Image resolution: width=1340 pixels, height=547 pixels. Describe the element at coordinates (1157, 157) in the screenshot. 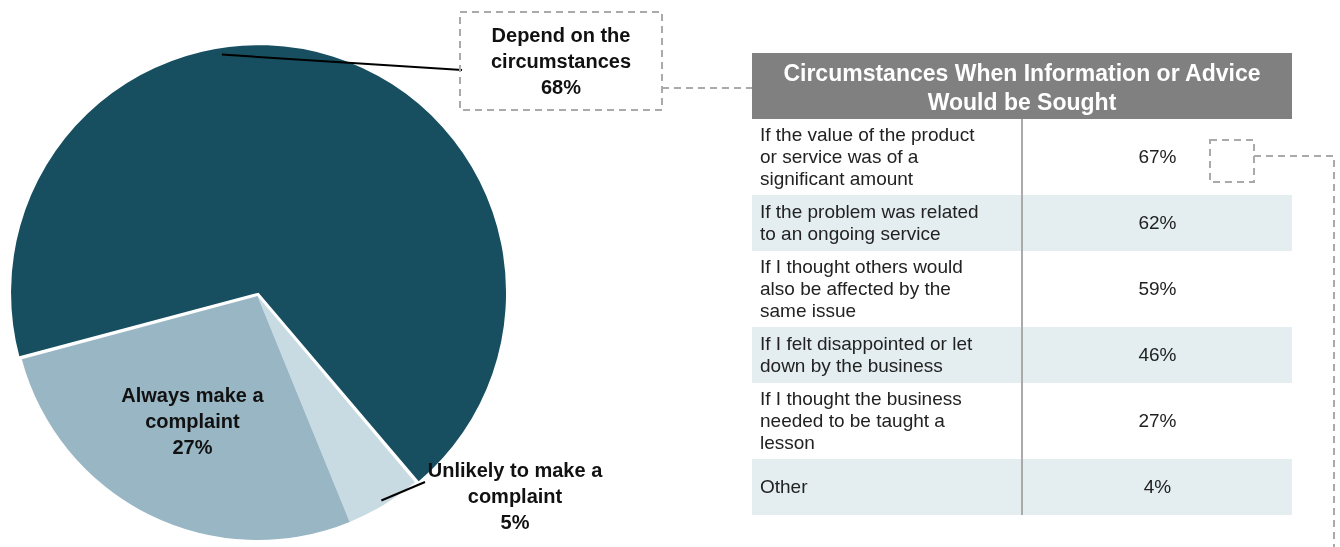

I see `data-label: 67%` at that location.